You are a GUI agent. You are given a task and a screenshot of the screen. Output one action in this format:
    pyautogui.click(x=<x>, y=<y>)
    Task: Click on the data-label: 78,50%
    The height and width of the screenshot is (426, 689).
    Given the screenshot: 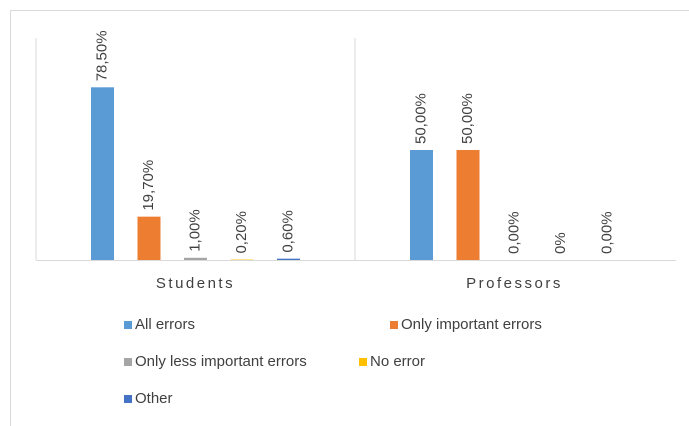 What is the action you would take?
    pyautogui.click(x=101, y=55)
    